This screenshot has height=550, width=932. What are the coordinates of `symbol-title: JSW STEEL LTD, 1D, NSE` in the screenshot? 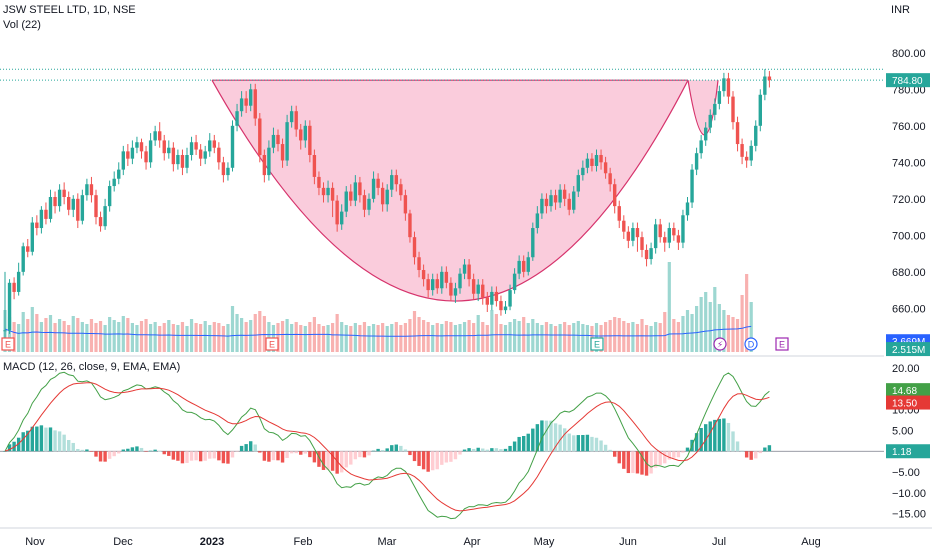 It's located at (69, 10).